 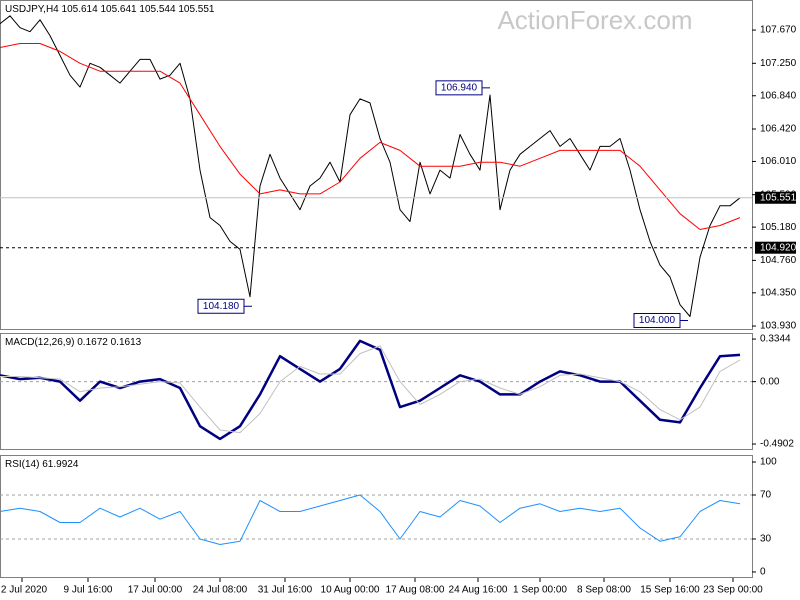 I want to click on y-tick-label: 100, so click(x=768, y=462).